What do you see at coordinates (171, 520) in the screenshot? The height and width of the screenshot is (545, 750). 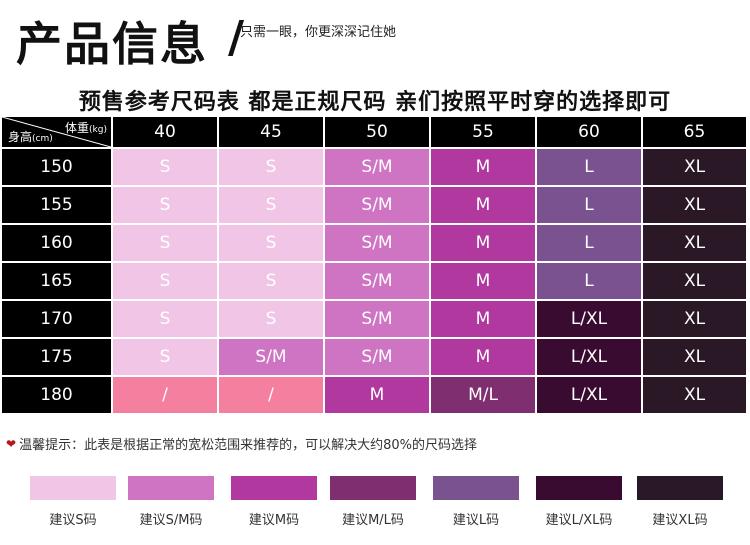 I see `legend-label: 建议S/M码` at bounding box center [171, 520].